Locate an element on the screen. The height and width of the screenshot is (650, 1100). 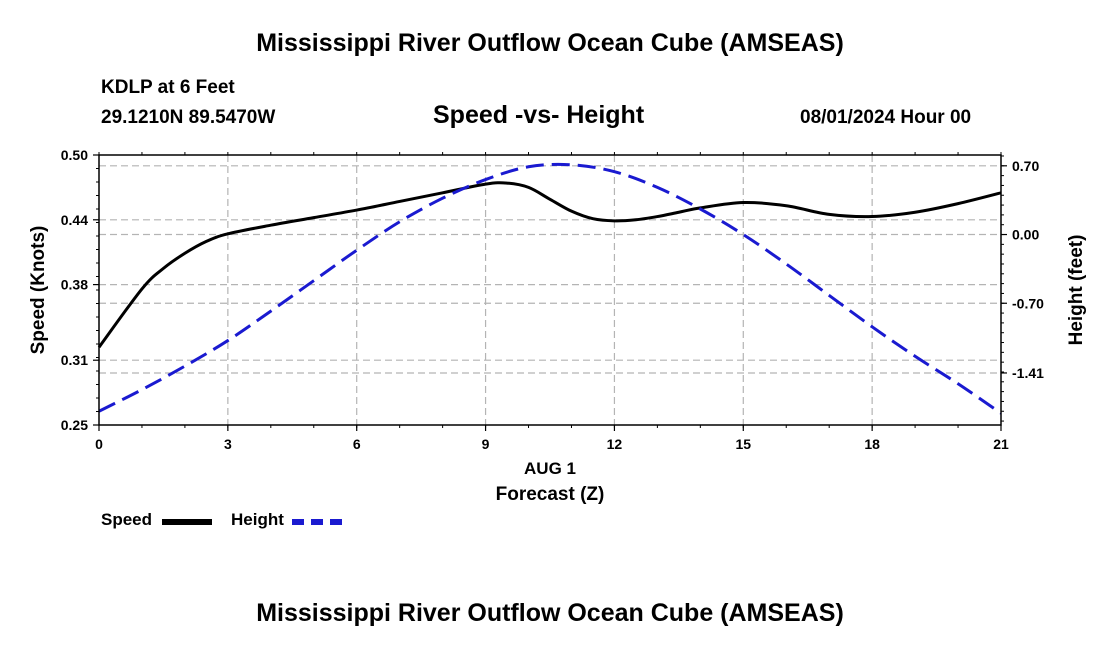
x-tick-label: 6 is located at coordinates (357, 444).